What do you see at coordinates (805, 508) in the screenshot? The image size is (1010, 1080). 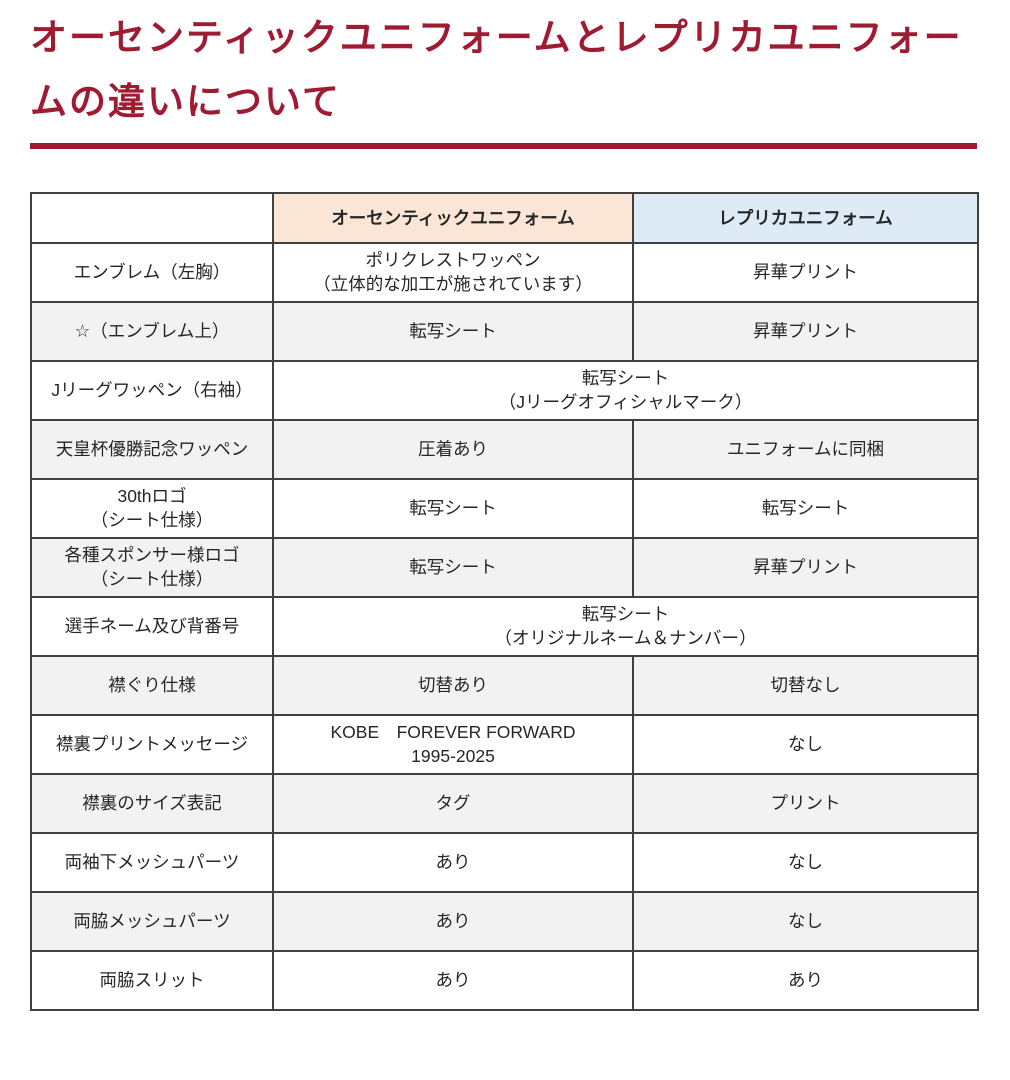 I see `cell-replica: 転写シート` at bounding box center [805, 508].